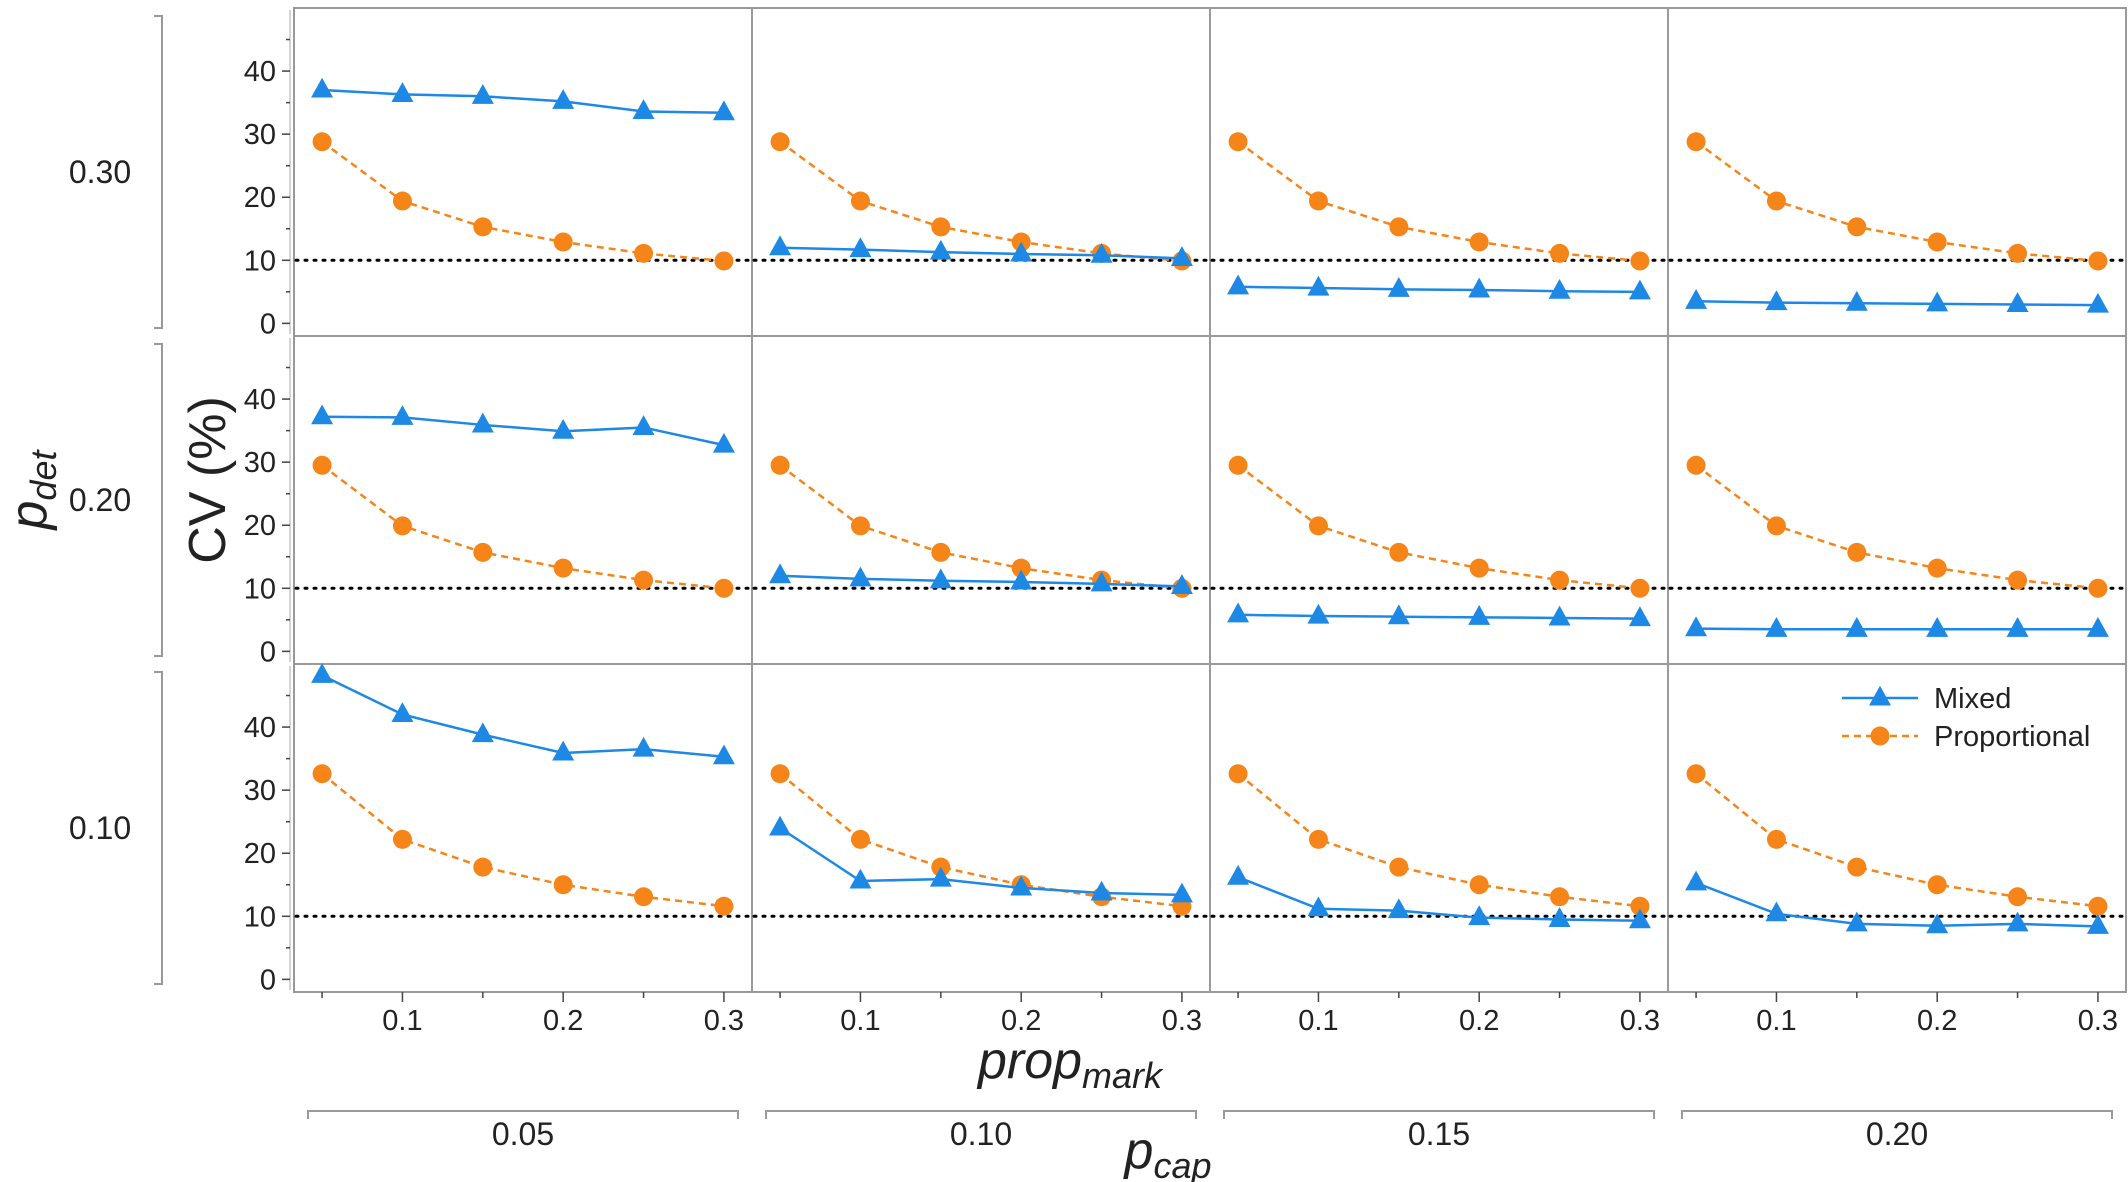 The height and width of the screenshot is (1182, 2128). I want to click on row-strip-label: 0.10, so click(100, 828).